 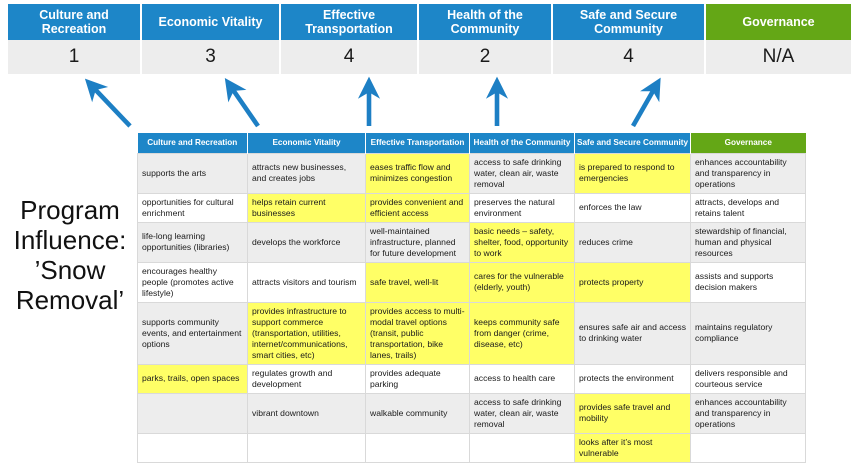 What do you see at coordinates (306, 282) in the screenshot?
I see `matrix-cell: attracts visitors and tourism` at bounding box center [306, 282].